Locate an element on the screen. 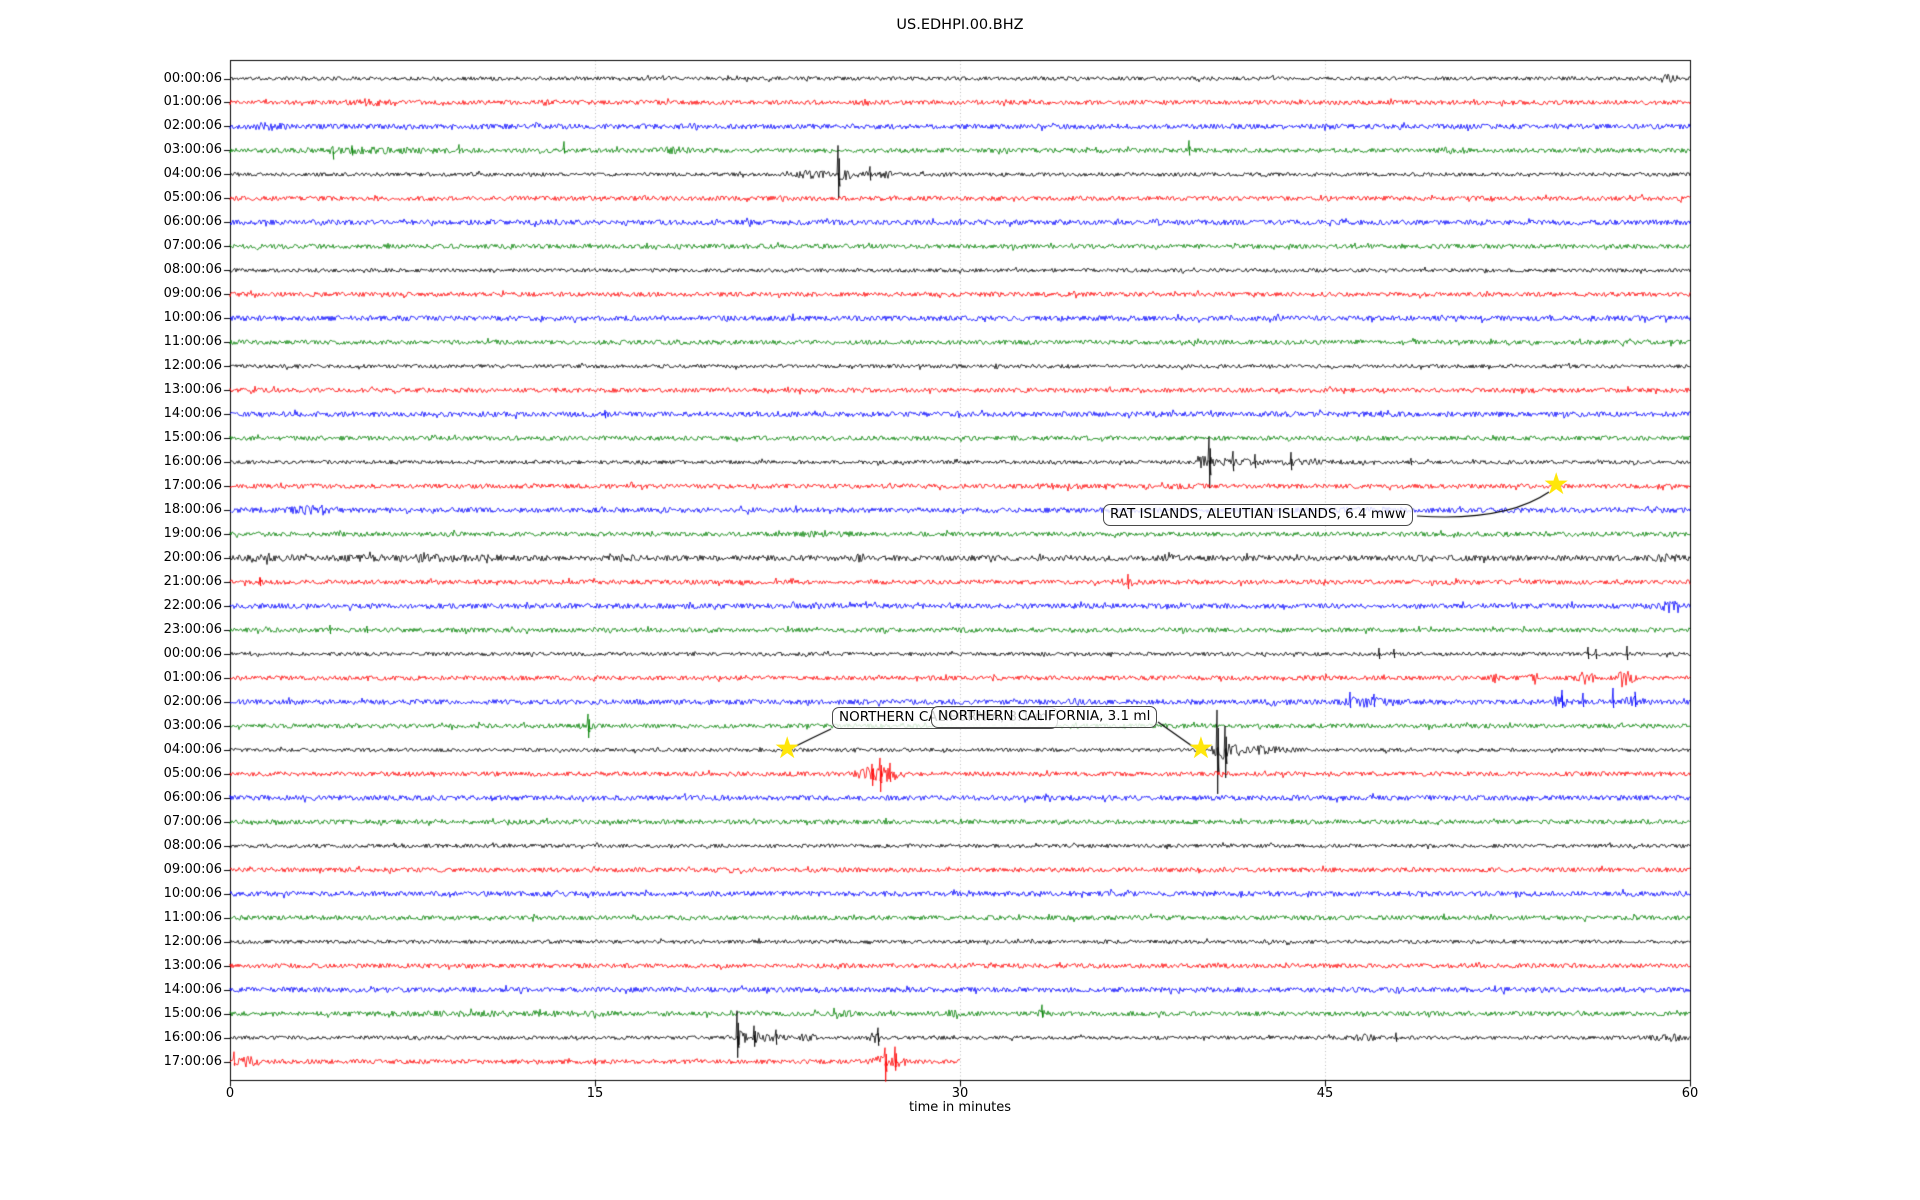 The width and height of the screenshot is (1920, 1200). x-tick-label: 0 is located at coordinates (230, 1093).